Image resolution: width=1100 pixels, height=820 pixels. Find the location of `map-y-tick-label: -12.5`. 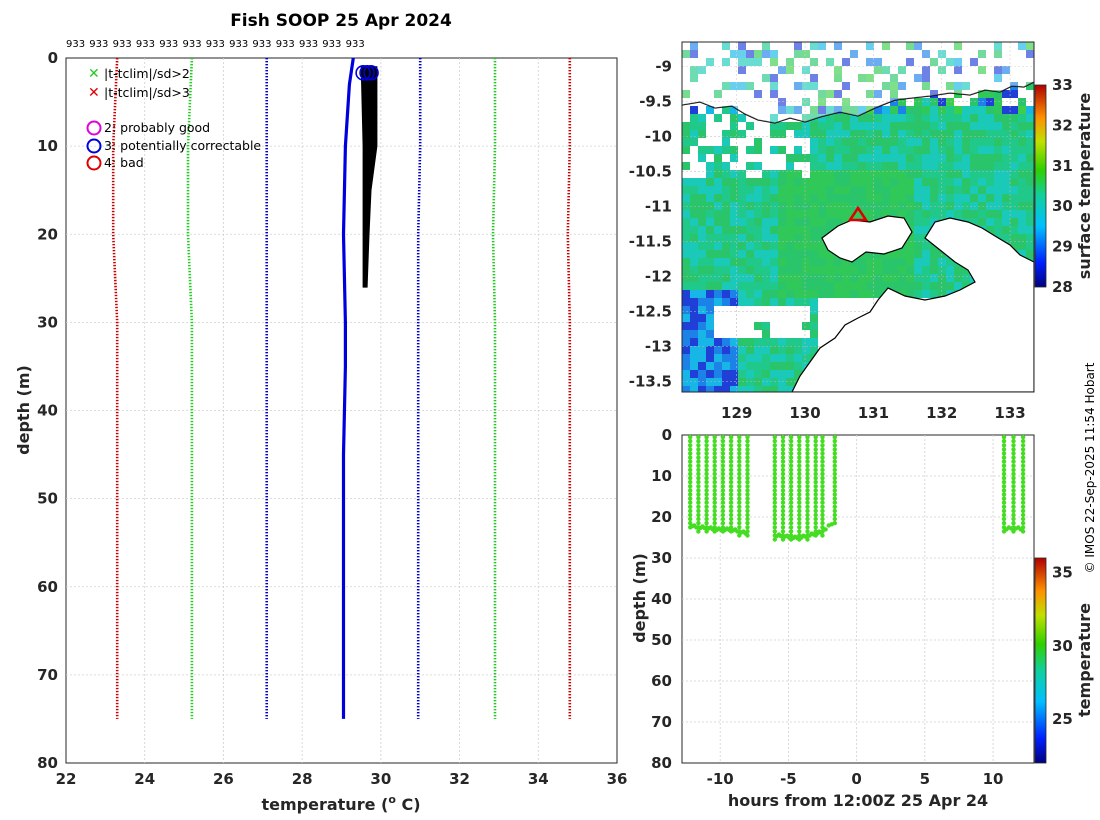

map-y-tick-label: -12.5 is located at coordinates (650, 312).